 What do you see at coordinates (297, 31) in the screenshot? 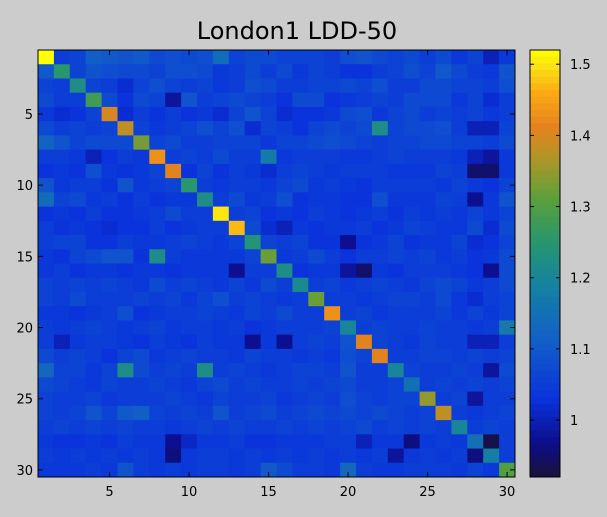
I see `chart-title: London1 LDD-50` at bounding box center [297, 31].